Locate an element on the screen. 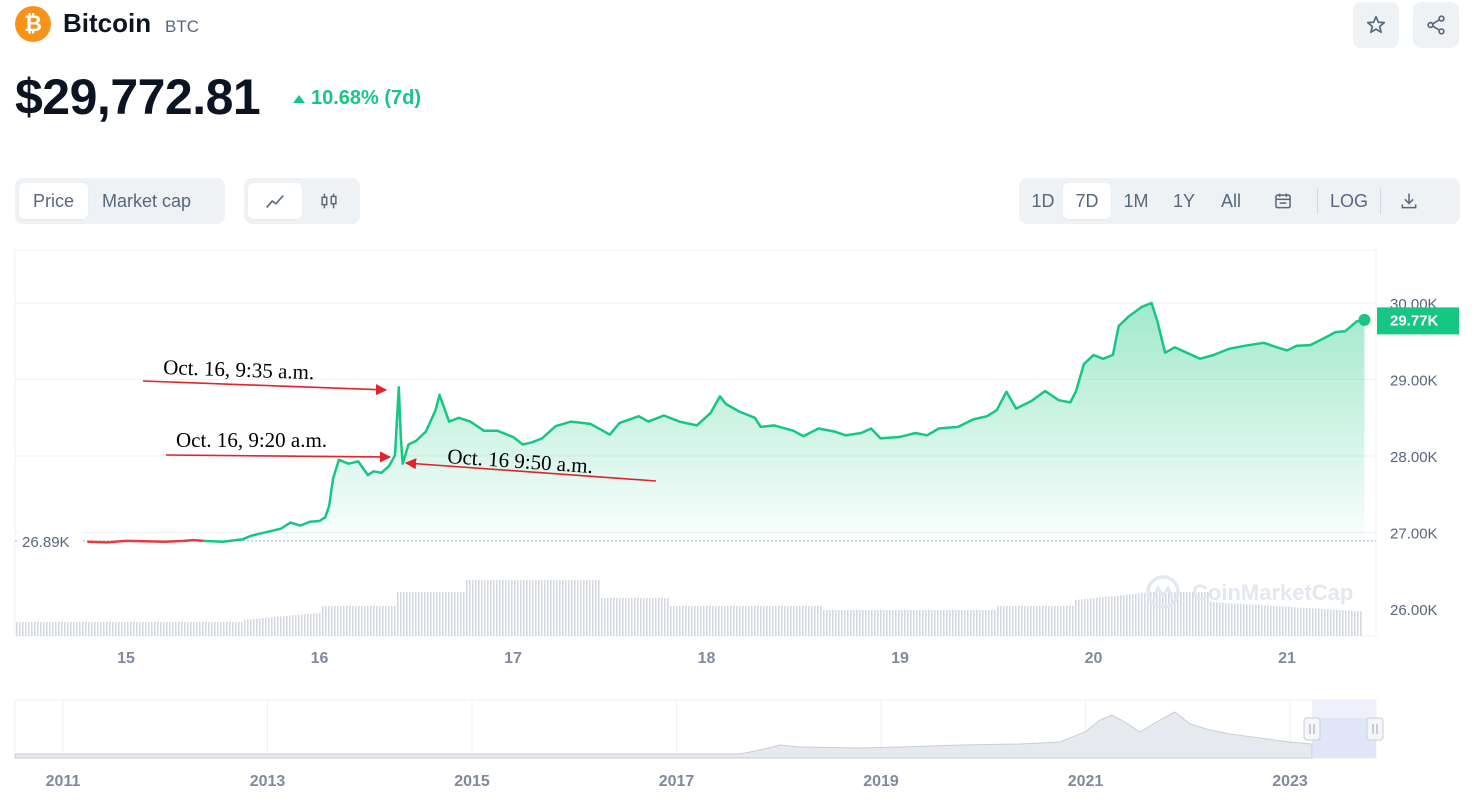 This screenshot has width=1475, height=808. navigator-tick-label: 2019 is located at coordinates (881, 781).